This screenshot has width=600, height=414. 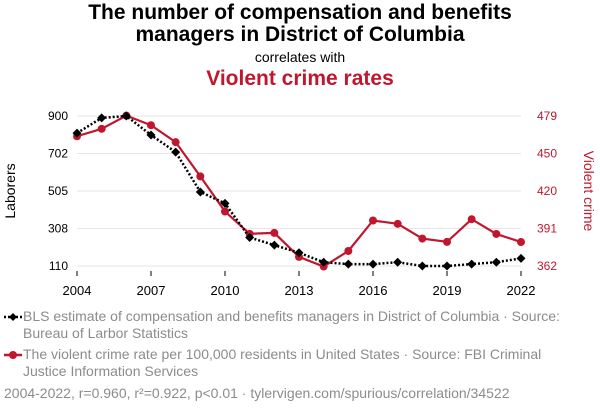 I want to click on y-right-tick-label: 479, so click(x=547, y=116).